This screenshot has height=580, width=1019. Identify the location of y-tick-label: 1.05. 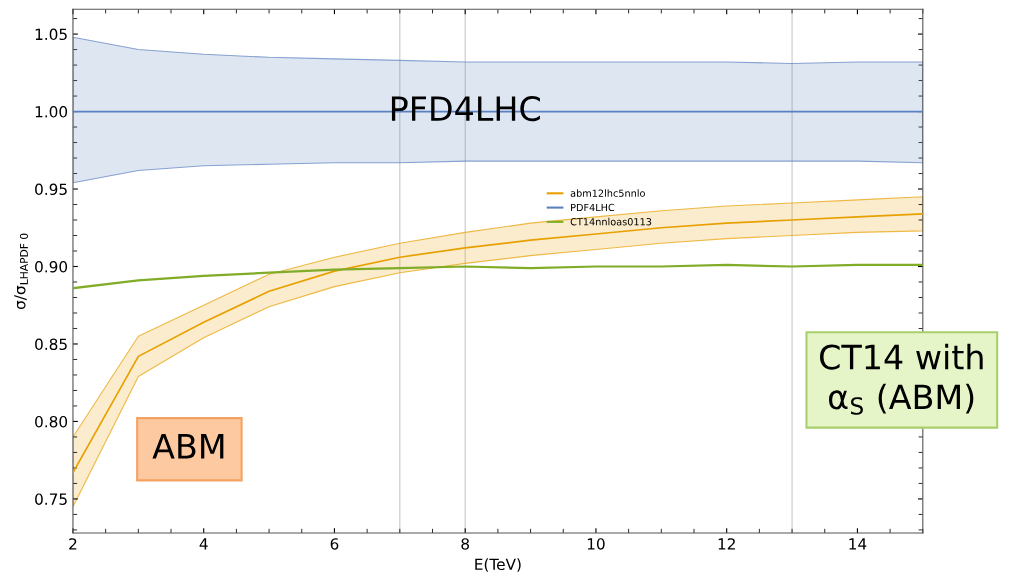
(51, 34).